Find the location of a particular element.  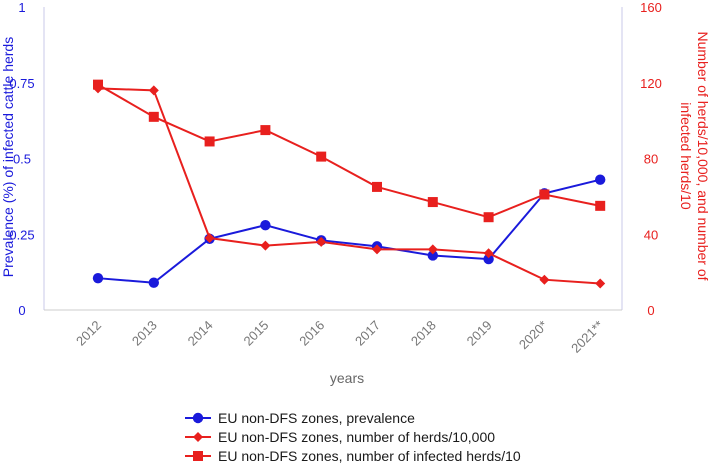

legend-label: EU non-DFS zones, prevalence is located at coordinates (316, 418).